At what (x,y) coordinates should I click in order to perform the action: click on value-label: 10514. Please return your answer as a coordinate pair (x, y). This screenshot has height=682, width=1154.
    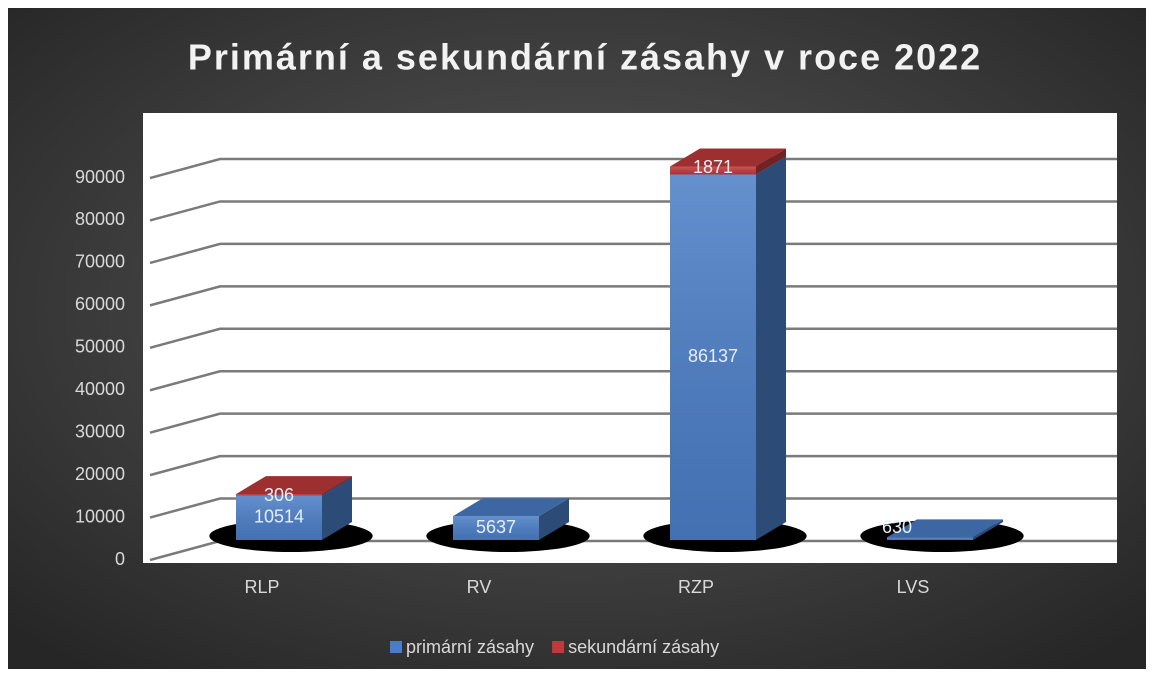
    Looking at the image, I should click on (279, 516).